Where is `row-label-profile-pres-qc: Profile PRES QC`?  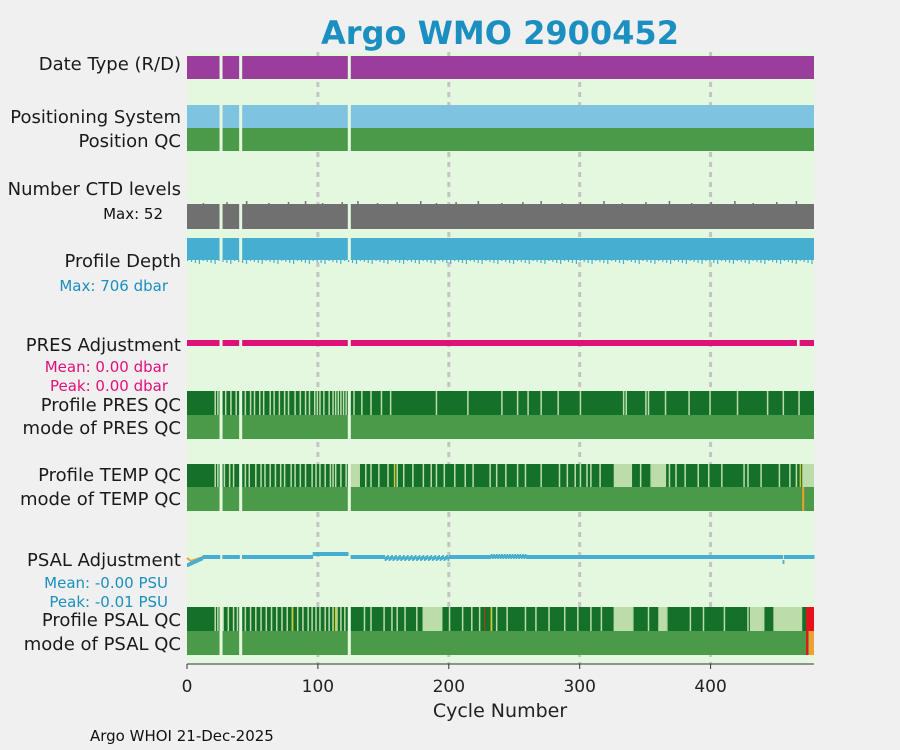
row-label-profile-pres-qc: Profile PRES QC is located at coordinates (111, 405).